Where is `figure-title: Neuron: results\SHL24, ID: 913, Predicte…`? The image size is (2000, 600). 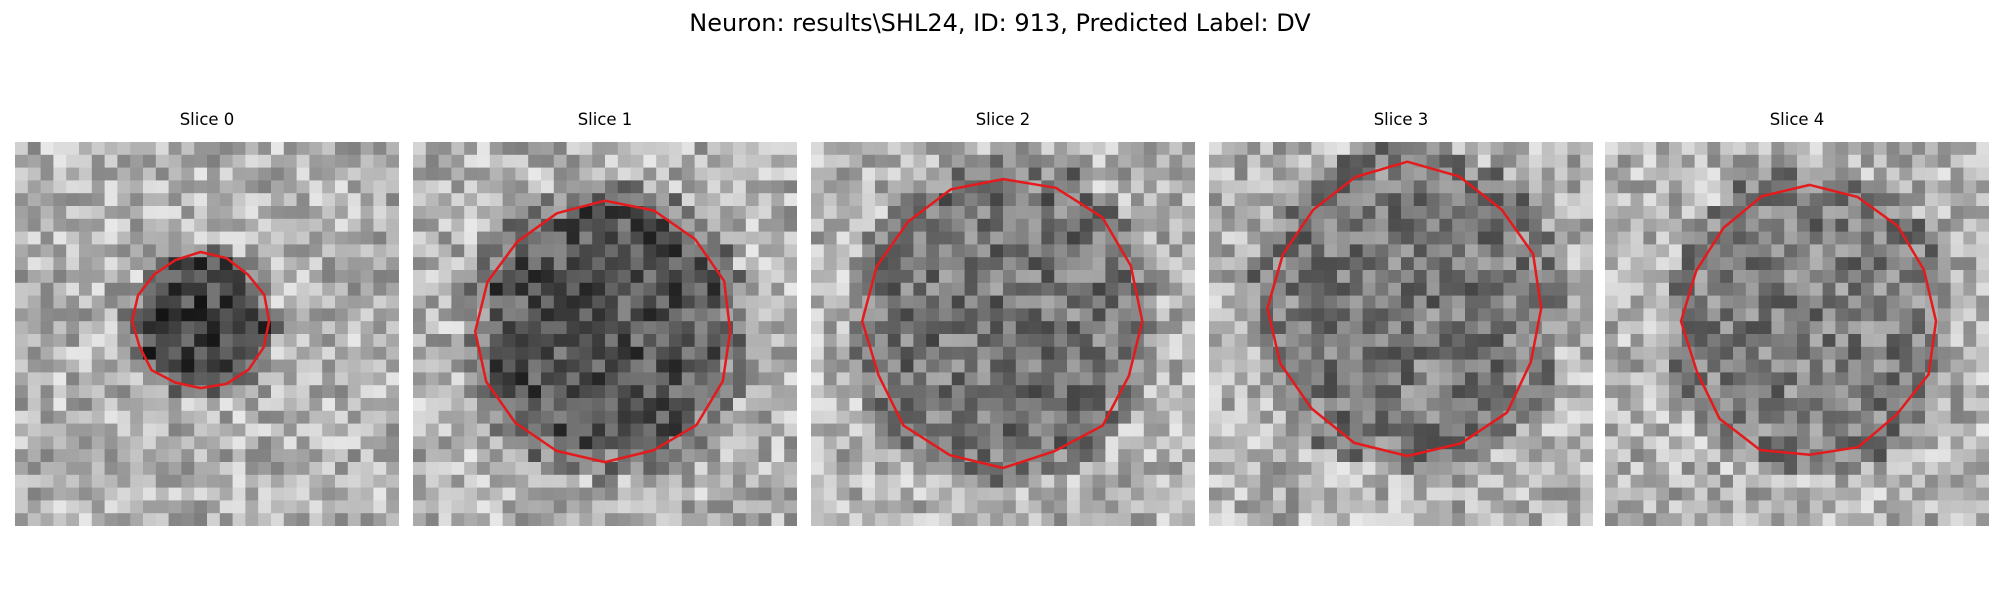
figure-title: Neuron: results\SHL24, ID: 913, Predicte… is located at coordinates (1000, 23).